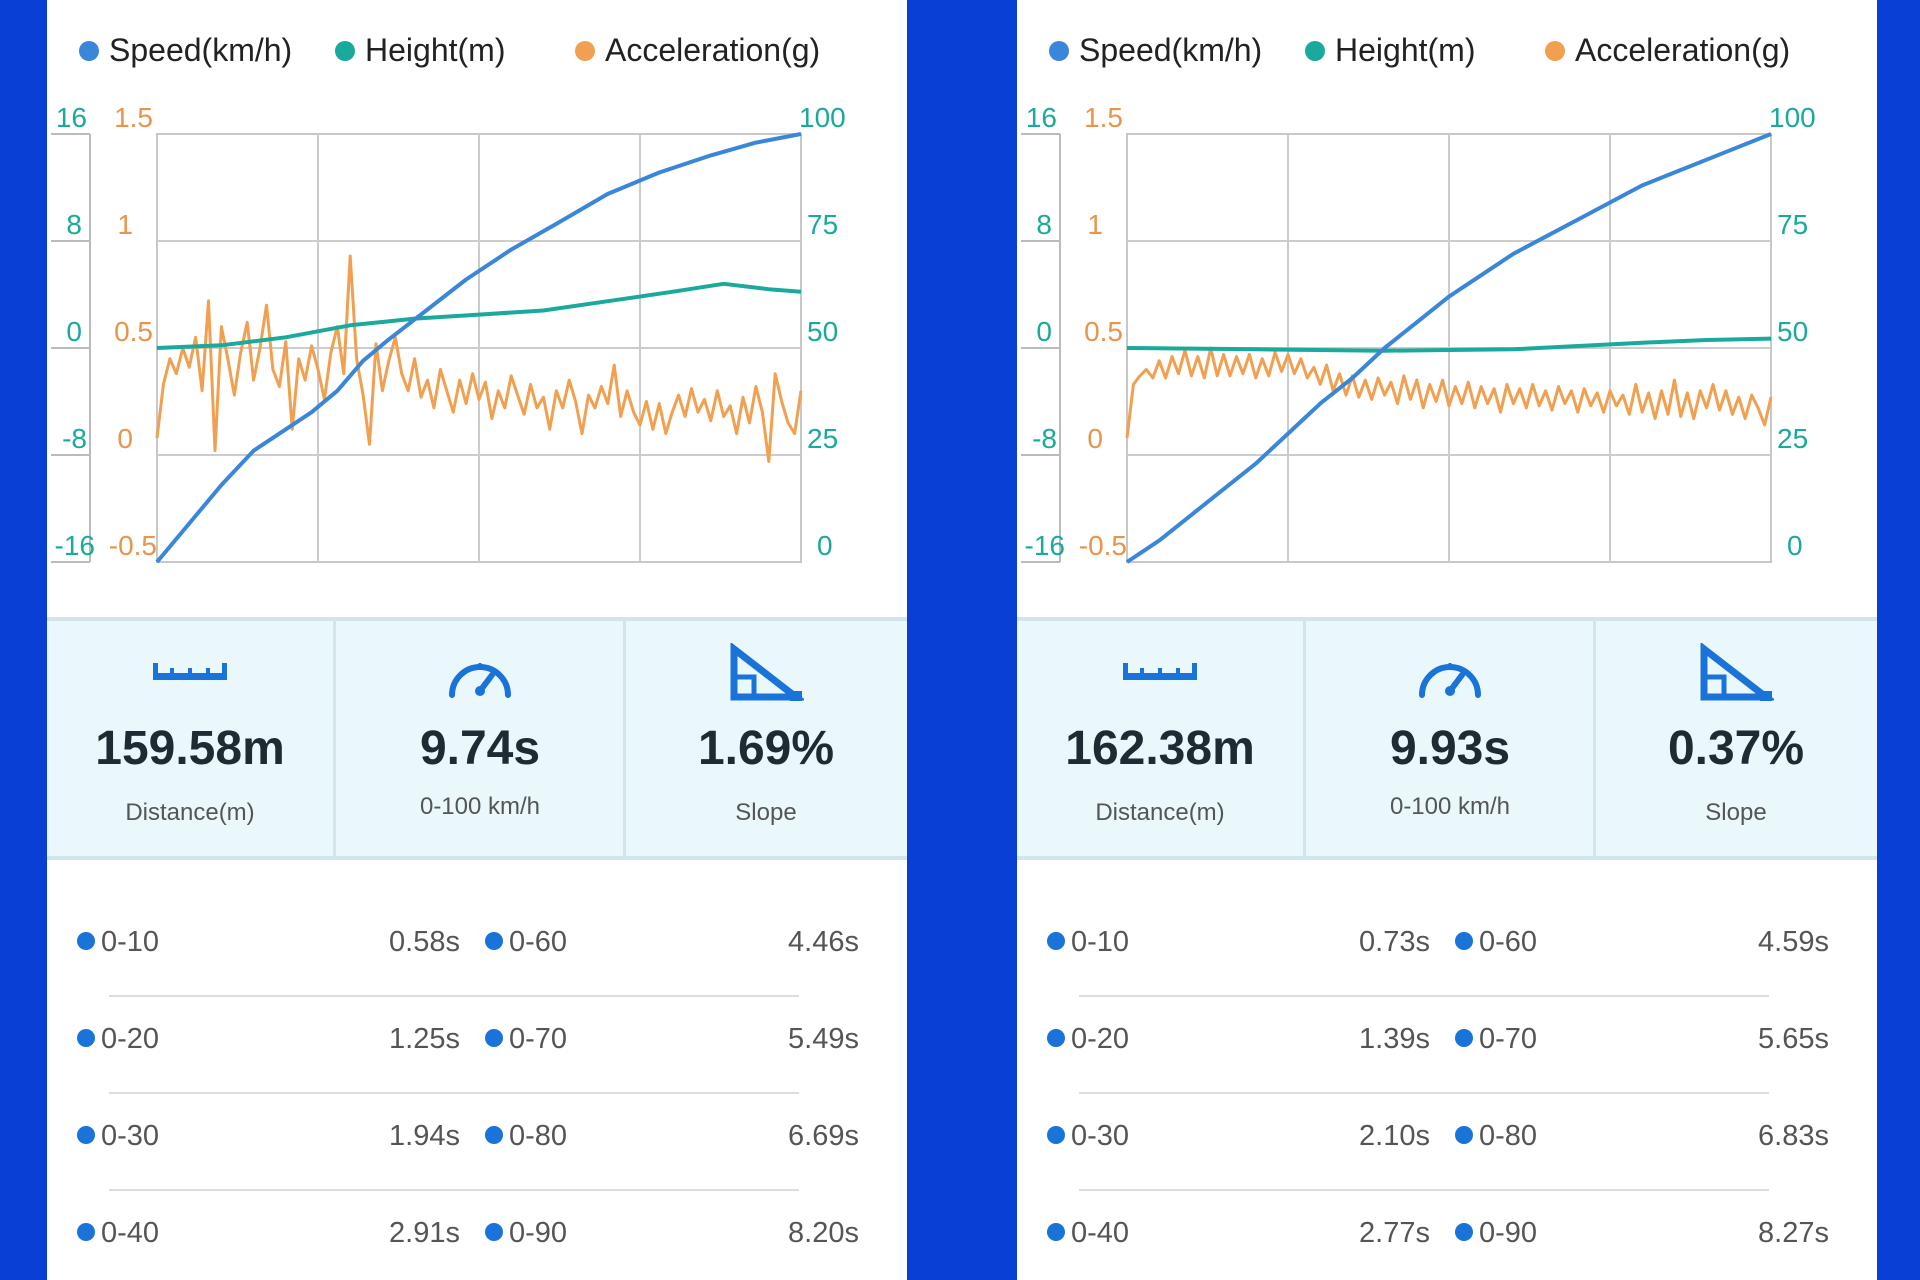 The height and width of the screenshot is (1280, 1920). I want to click on ruler-icon, so click(190, 671).